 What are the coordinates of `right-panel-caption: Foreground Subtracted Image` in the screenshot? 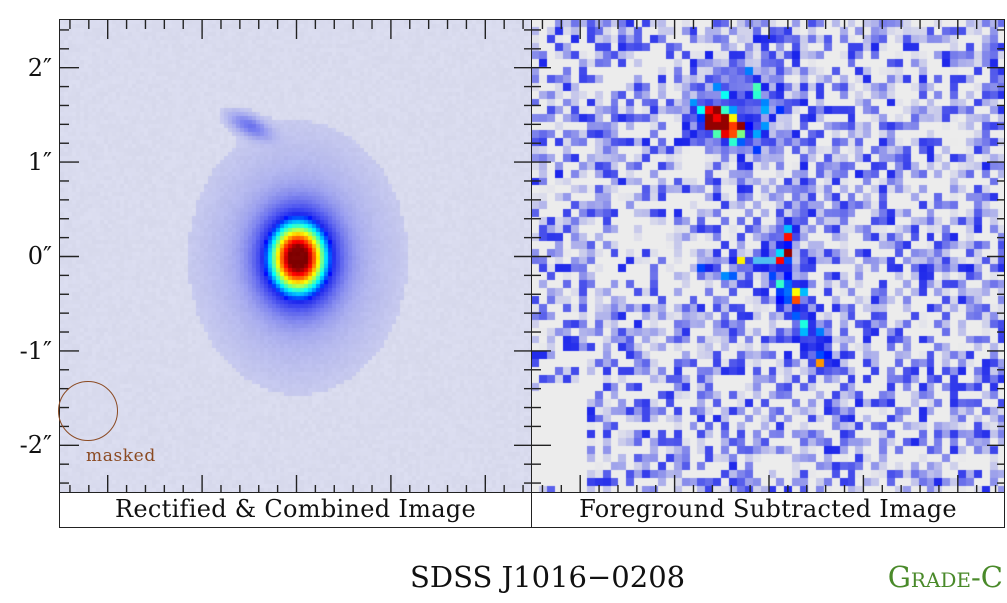 It's located at (768, 510).